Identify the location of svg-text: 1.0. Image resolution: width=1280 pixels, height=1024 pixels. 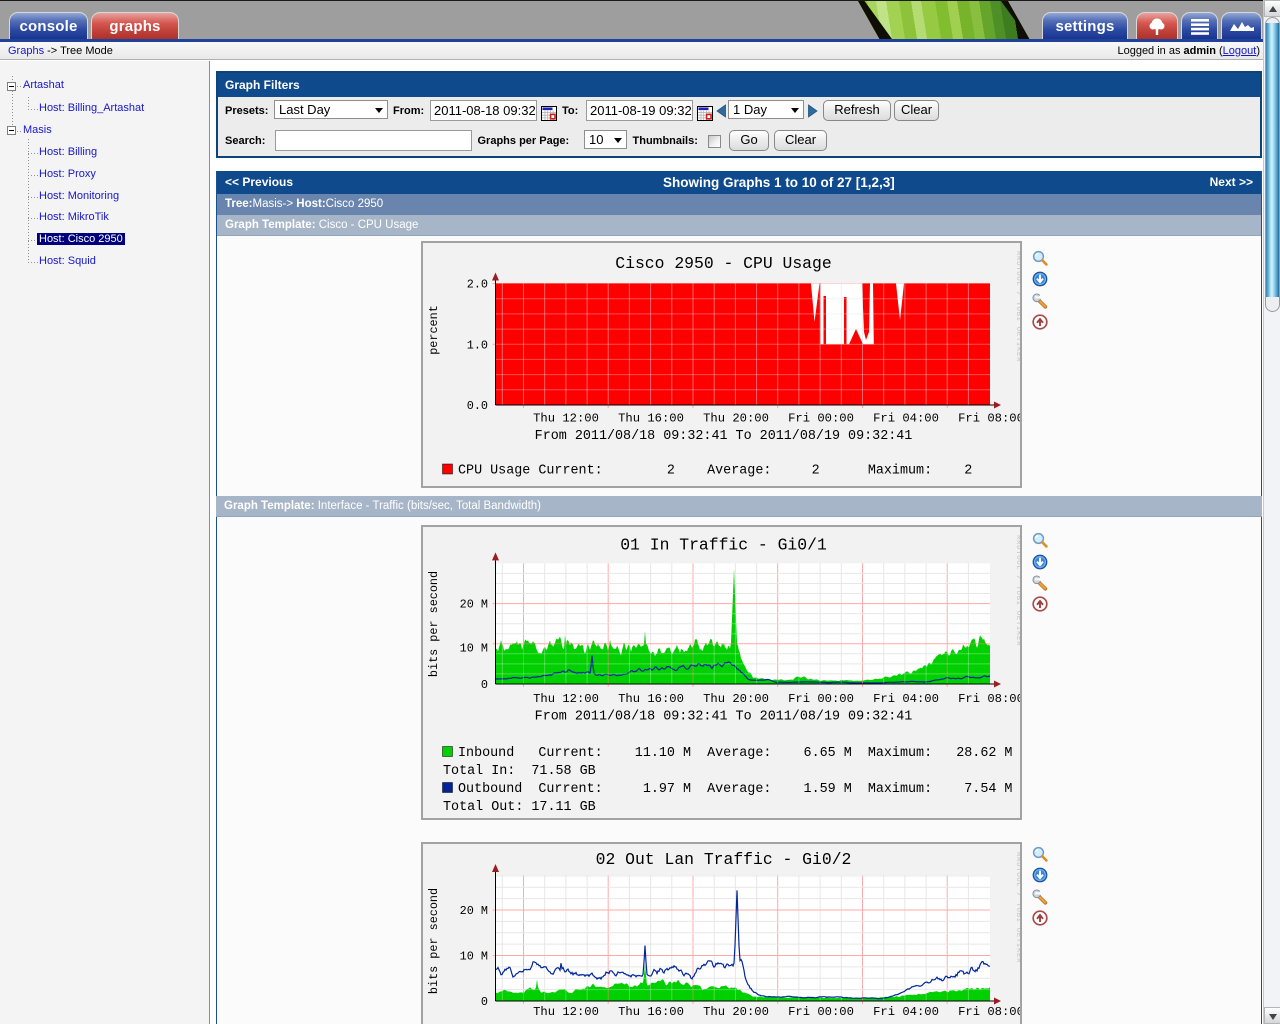
(477, 345).